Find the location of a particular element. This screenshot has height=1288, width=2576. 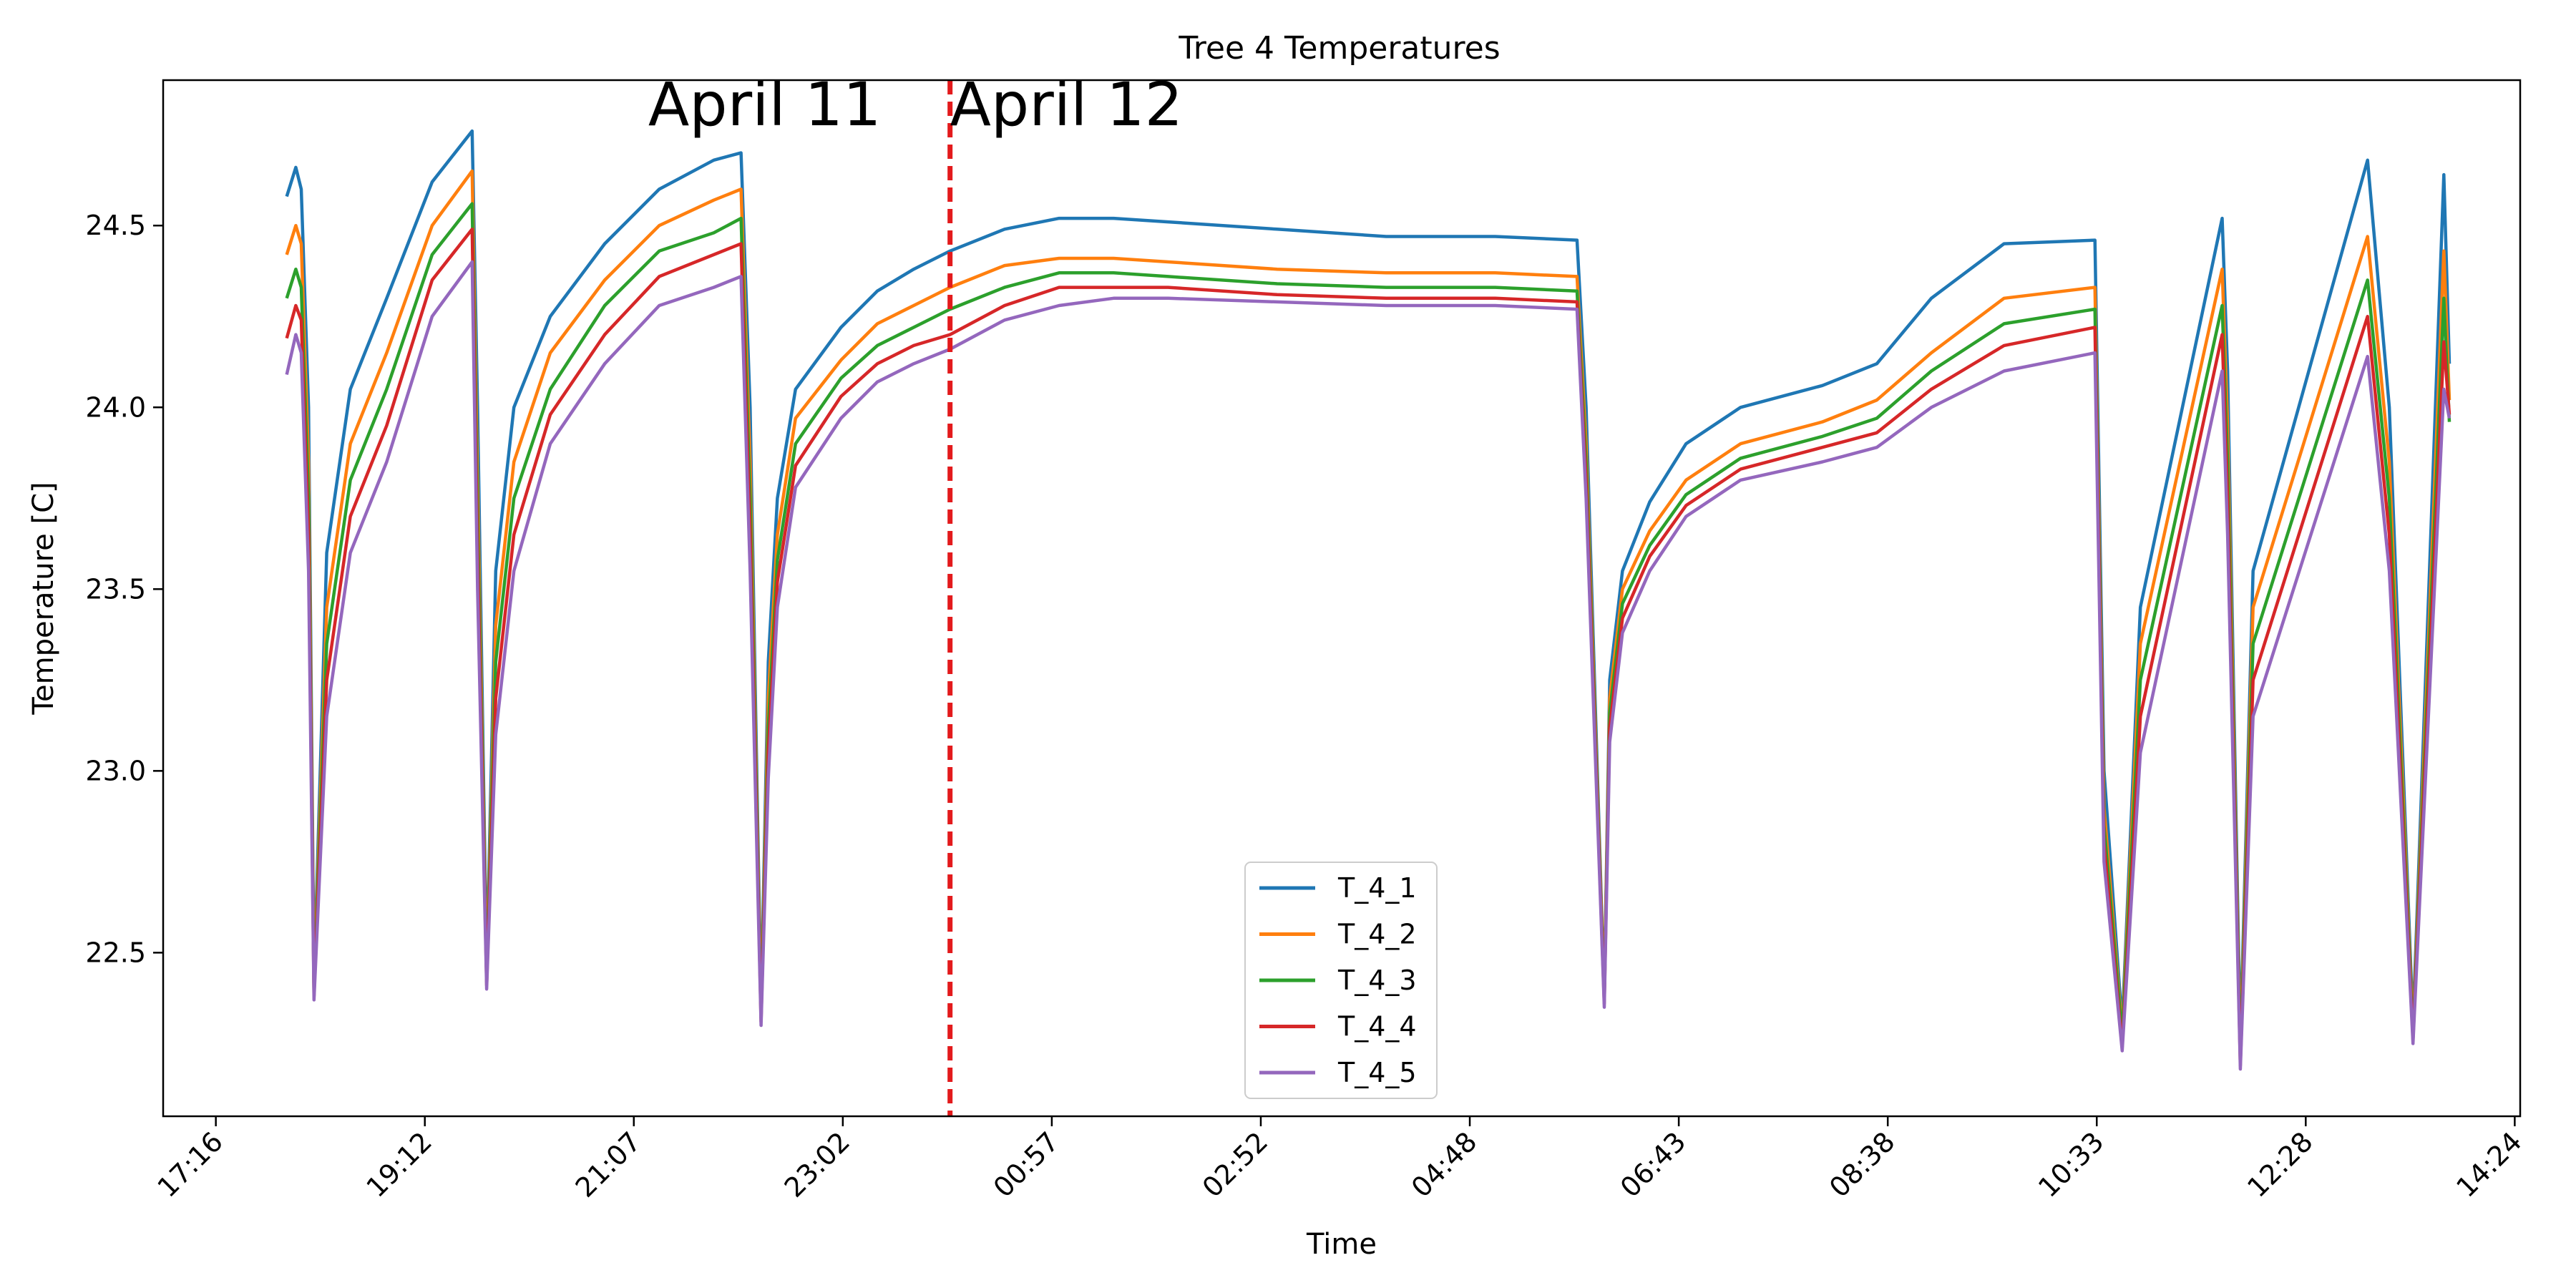

annotation-label-1: April 11 is located at coordinates (765, 104).